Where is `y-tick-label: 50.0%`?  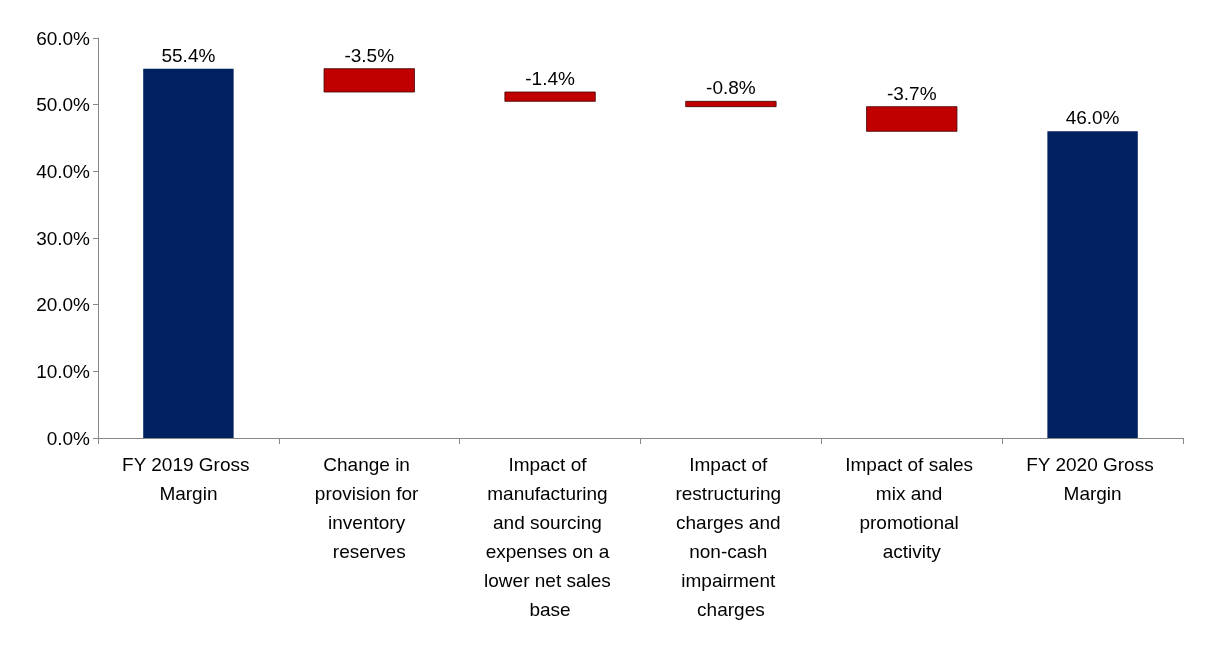 y-tick-label: 50.0% is located at coordinates (63, 105).